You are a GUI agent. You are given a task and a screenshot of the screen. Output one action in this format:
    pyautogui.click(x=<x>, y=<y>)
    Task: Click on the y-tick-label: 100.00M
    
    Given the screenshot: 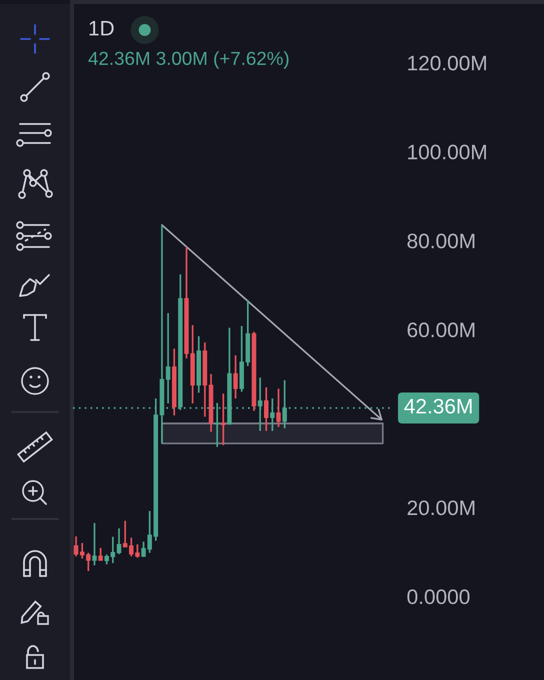 What is the action you would take?
    pyautogui.click(x=447, y=152)
    